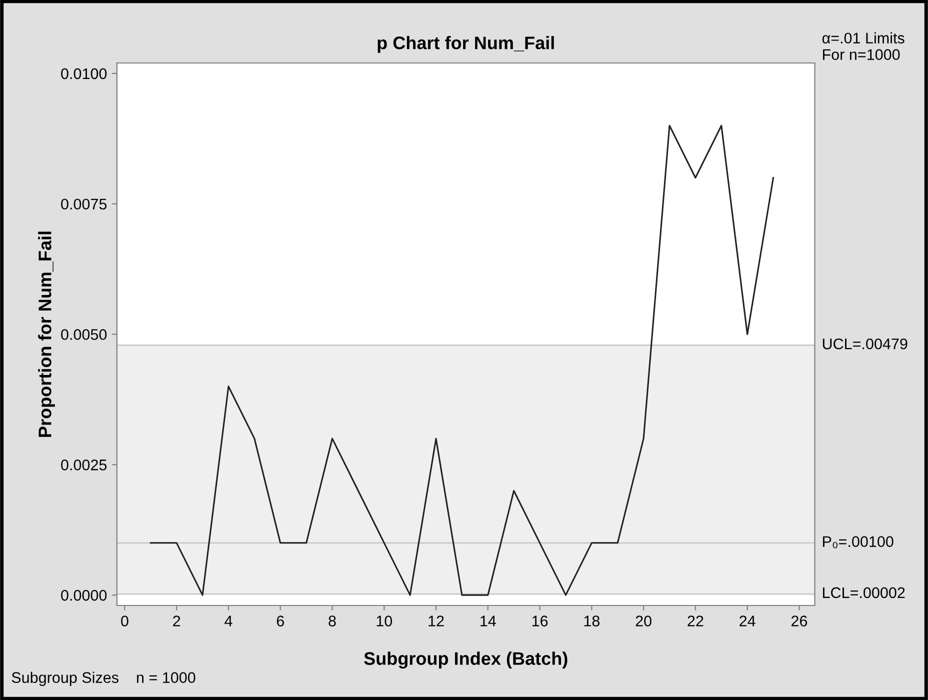 The width and height of the screenshot is (928, 700). What do you see at coordinates (466, 44) in the screenshot?
I see `chart-title: p Chart for Num_Fail` at bounding box center [466, 44].